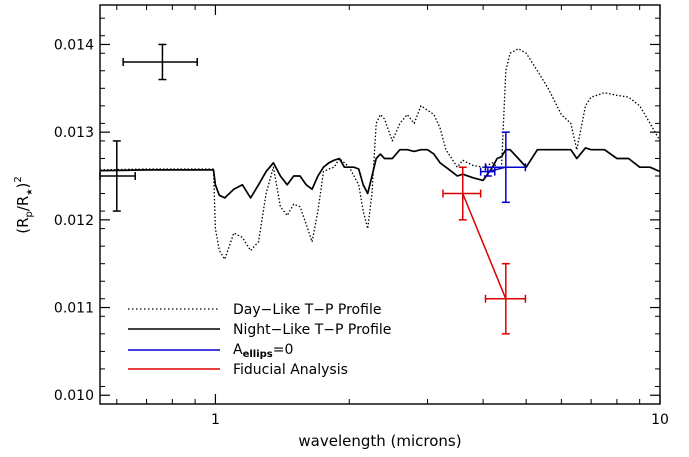 This screenshot has width=689, height=457. What do you see at coordinates (74, 396) in the screenshot?
I see `y-tick-label: 0.010` at bounding box center [74, 396].